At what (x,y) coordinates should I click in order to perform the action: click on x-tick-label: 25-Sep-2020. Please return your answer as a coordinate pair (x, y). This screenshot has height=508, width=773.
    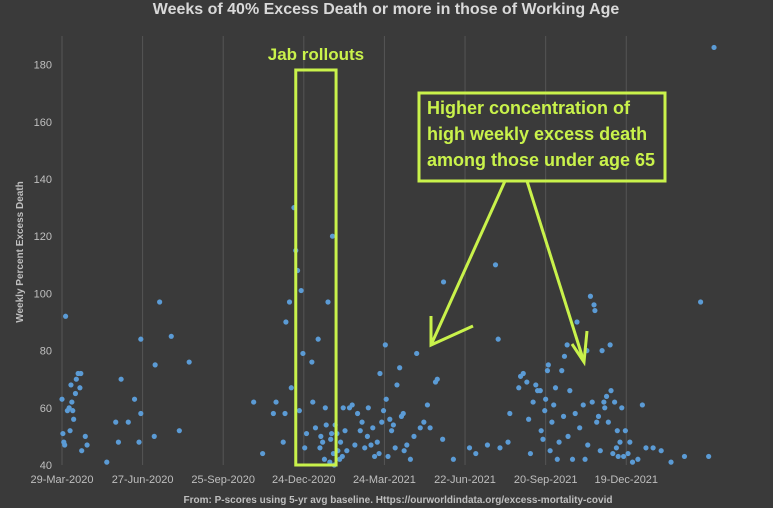
    Looking at the image, I should click on (223, 480).